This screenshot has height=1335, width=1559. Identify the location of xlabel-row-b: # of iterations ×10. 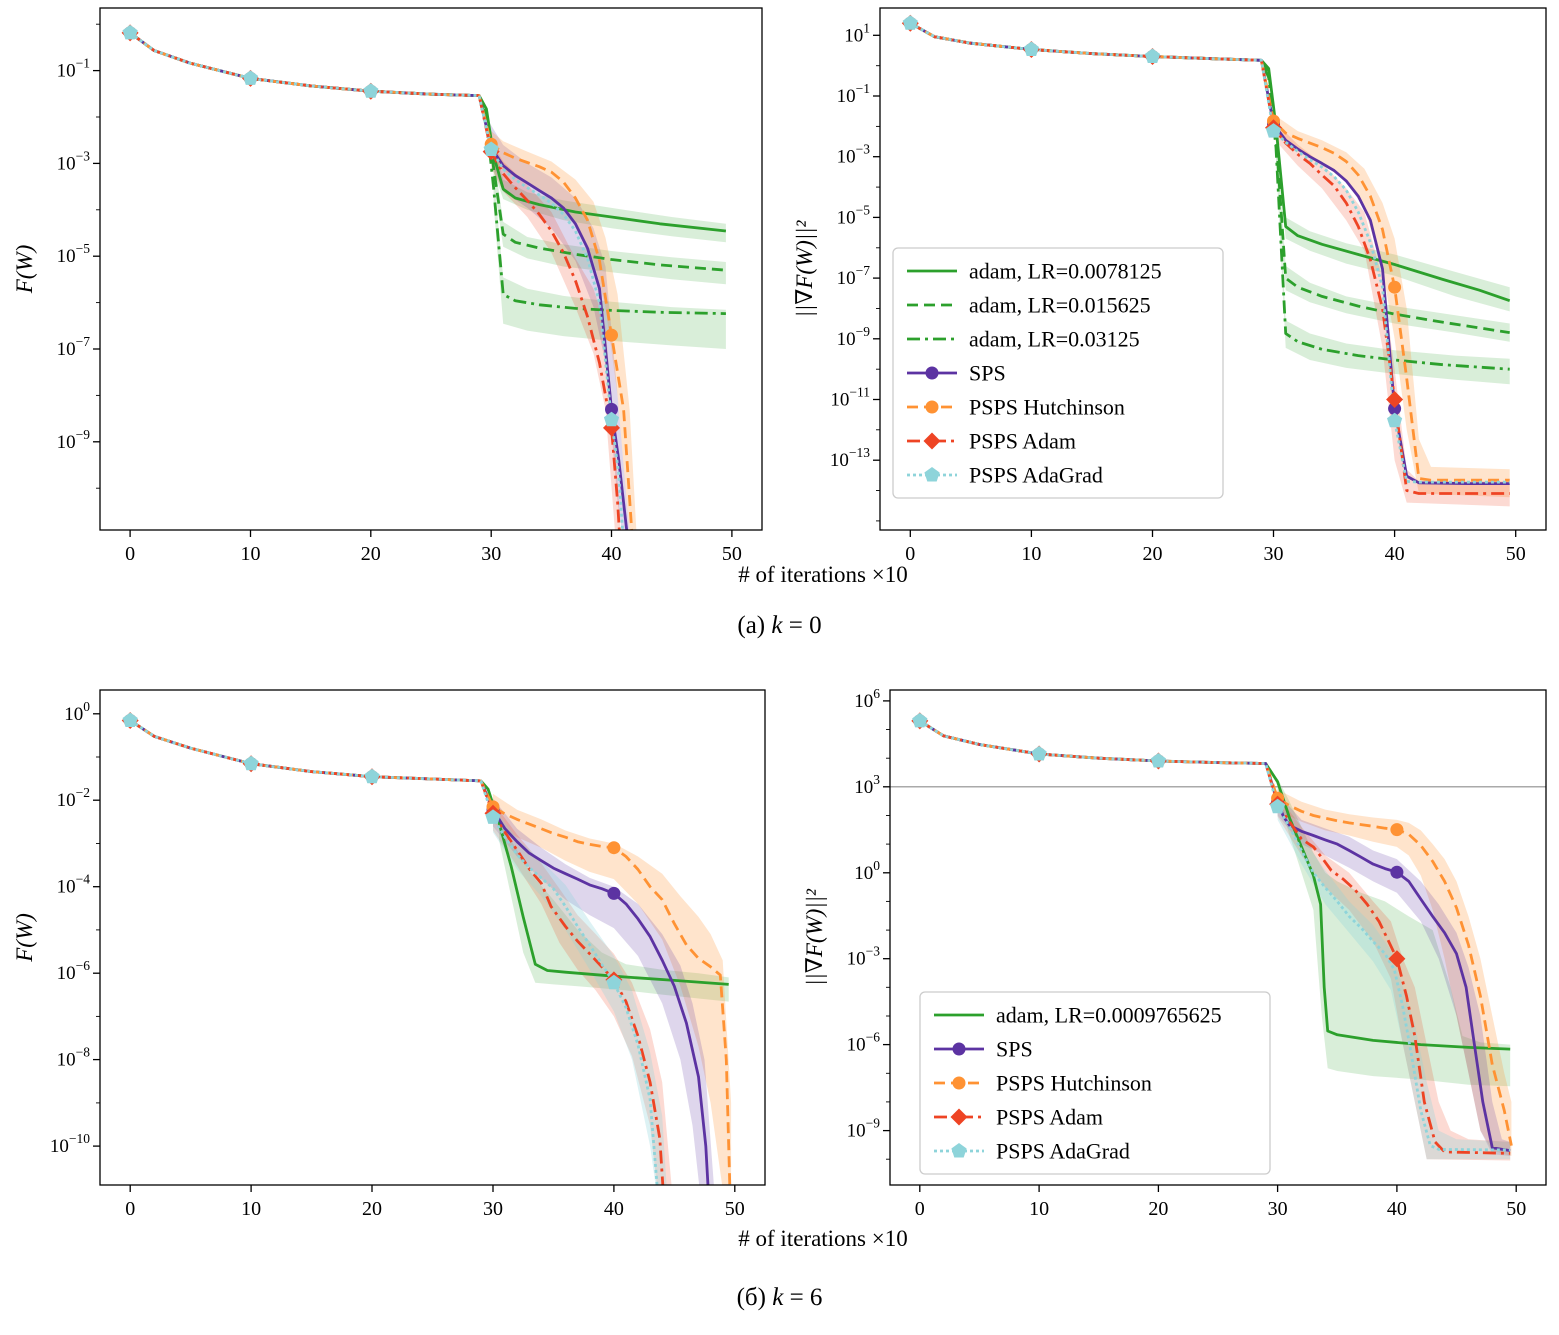
(823, 1239).